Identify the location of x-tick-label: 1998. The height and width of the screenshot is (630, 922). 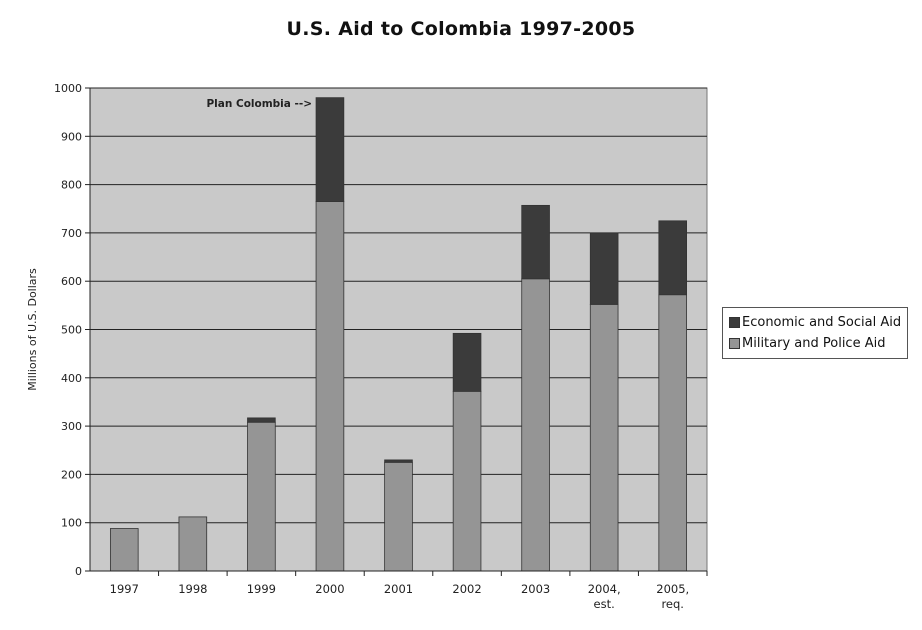
(192, 589).